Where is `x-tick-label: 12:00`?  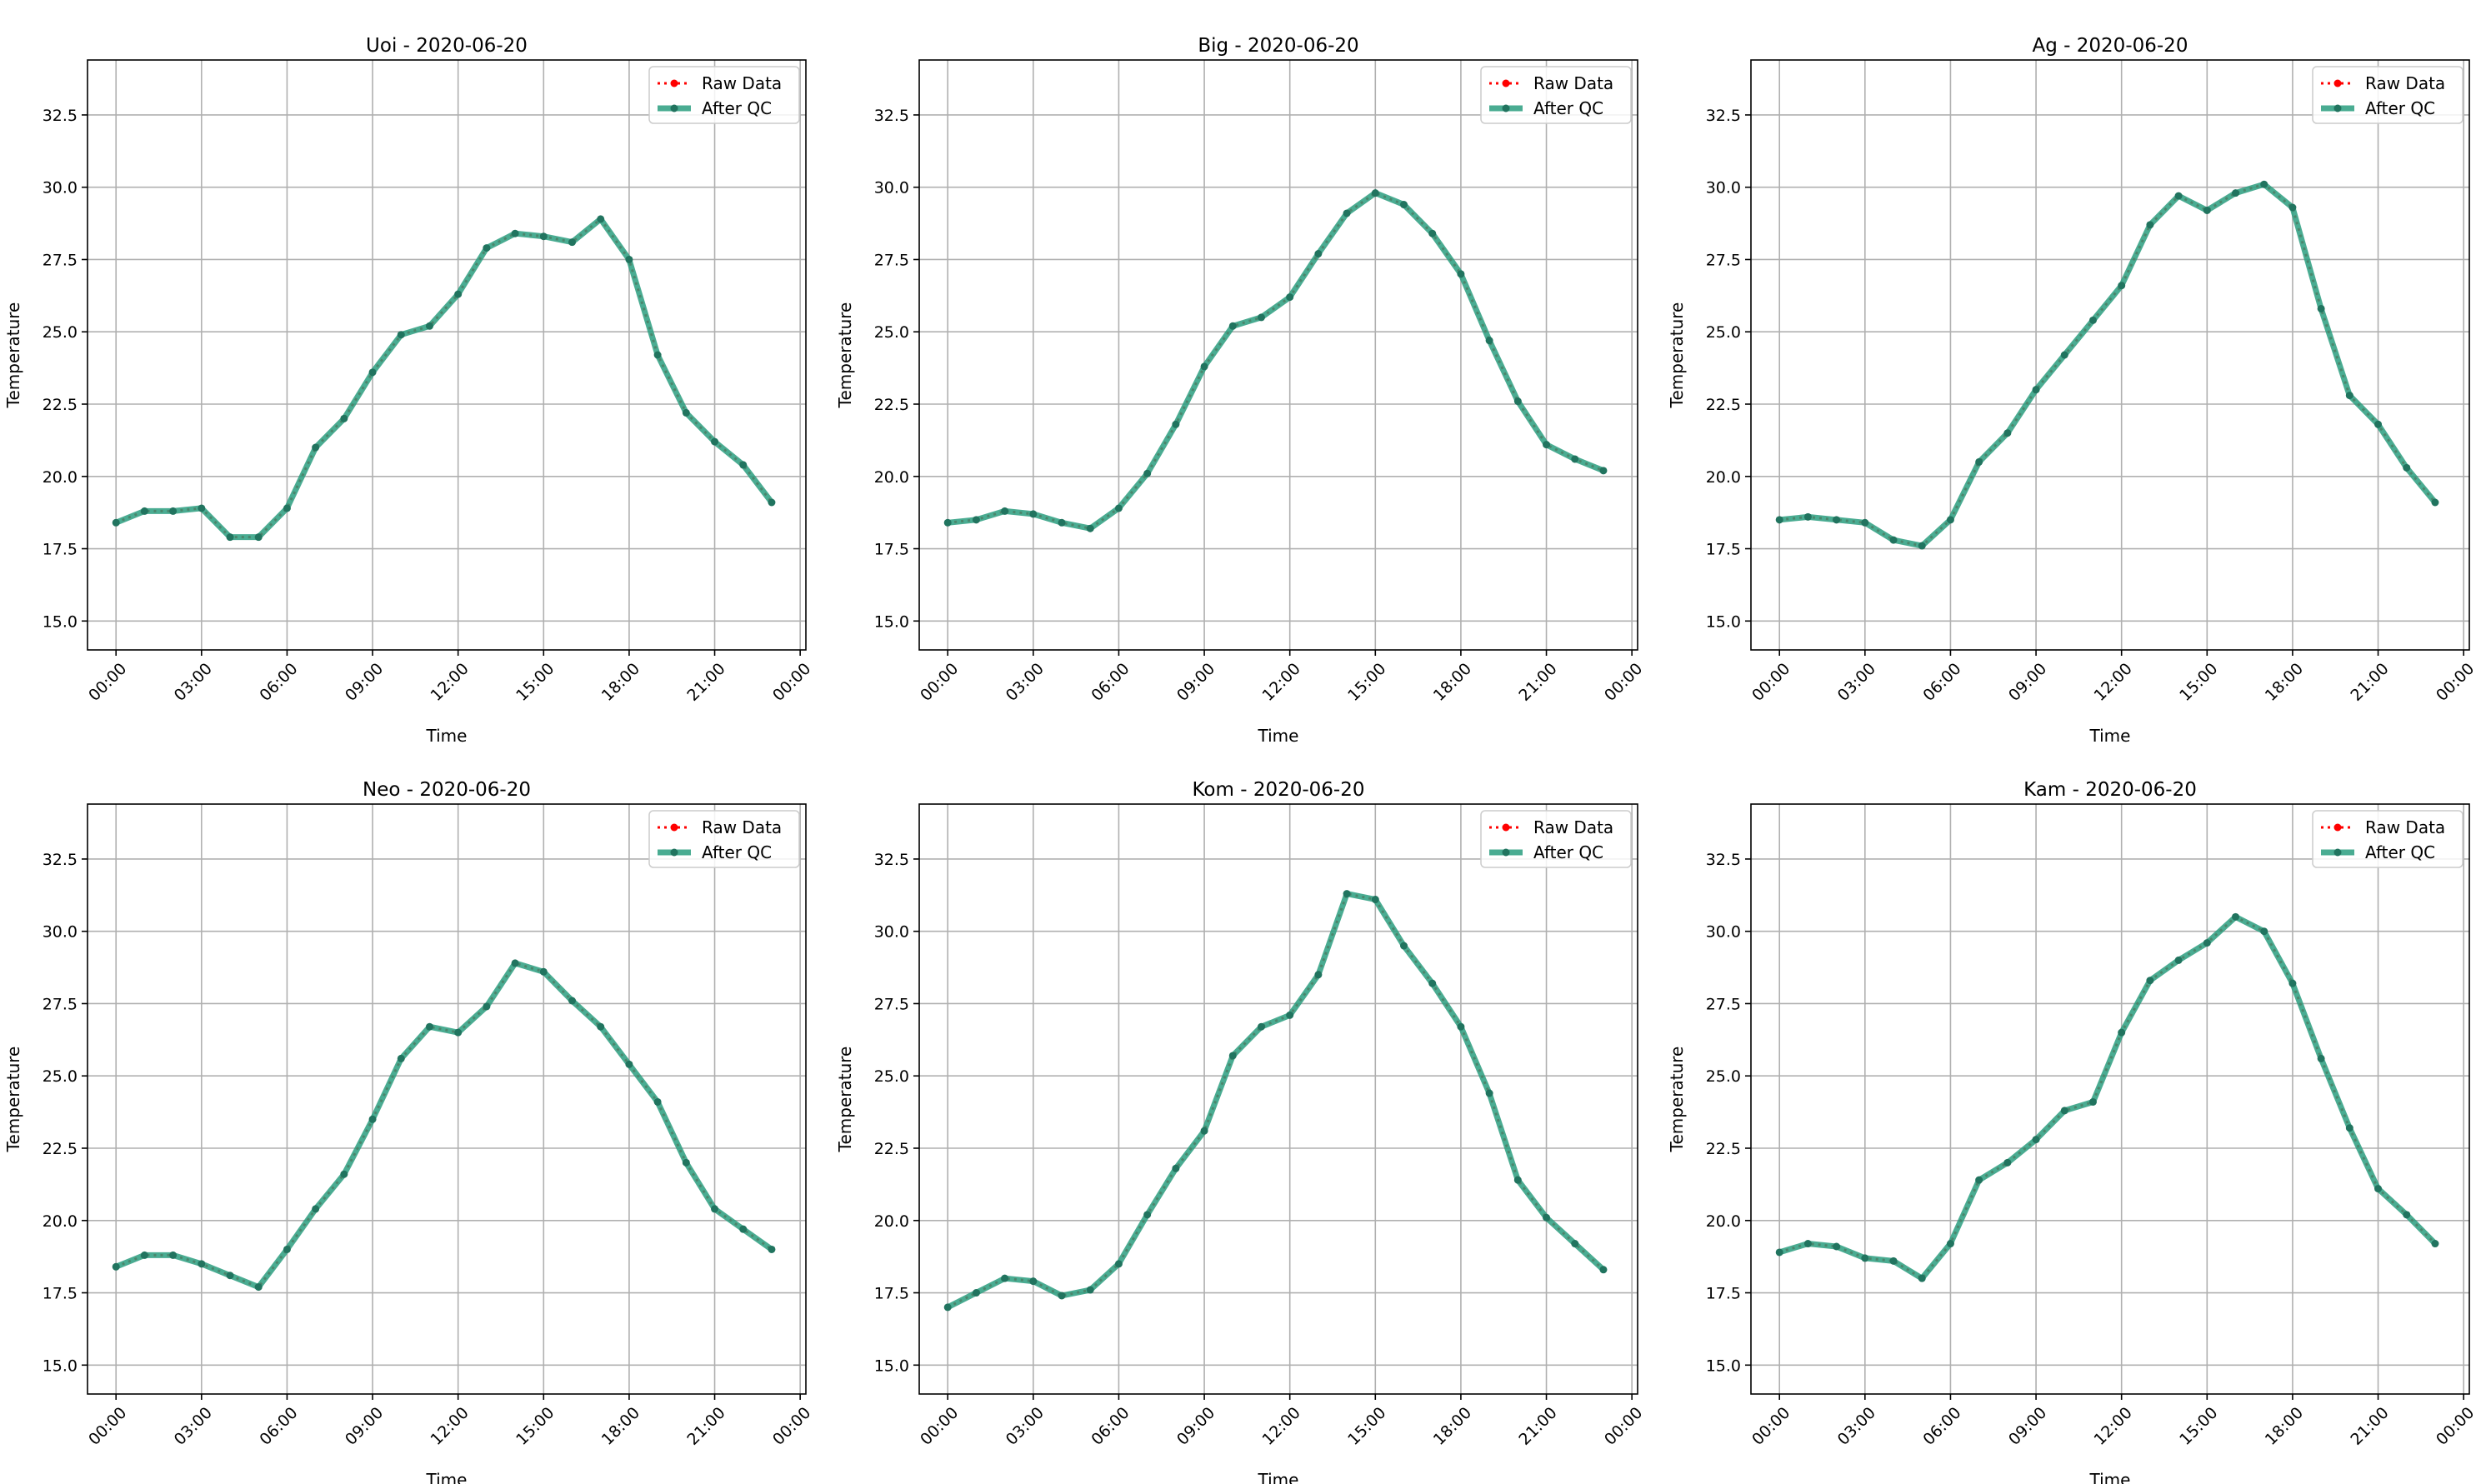
x-tick-label: 12:00 is located at coordinates (450, 1426).